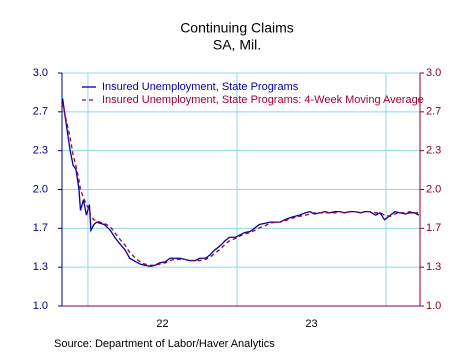  What do you see at coordinates (40, 112) in the screenshot?
I see `y-tick-label: 2.7` at bounding box center [40, 112].